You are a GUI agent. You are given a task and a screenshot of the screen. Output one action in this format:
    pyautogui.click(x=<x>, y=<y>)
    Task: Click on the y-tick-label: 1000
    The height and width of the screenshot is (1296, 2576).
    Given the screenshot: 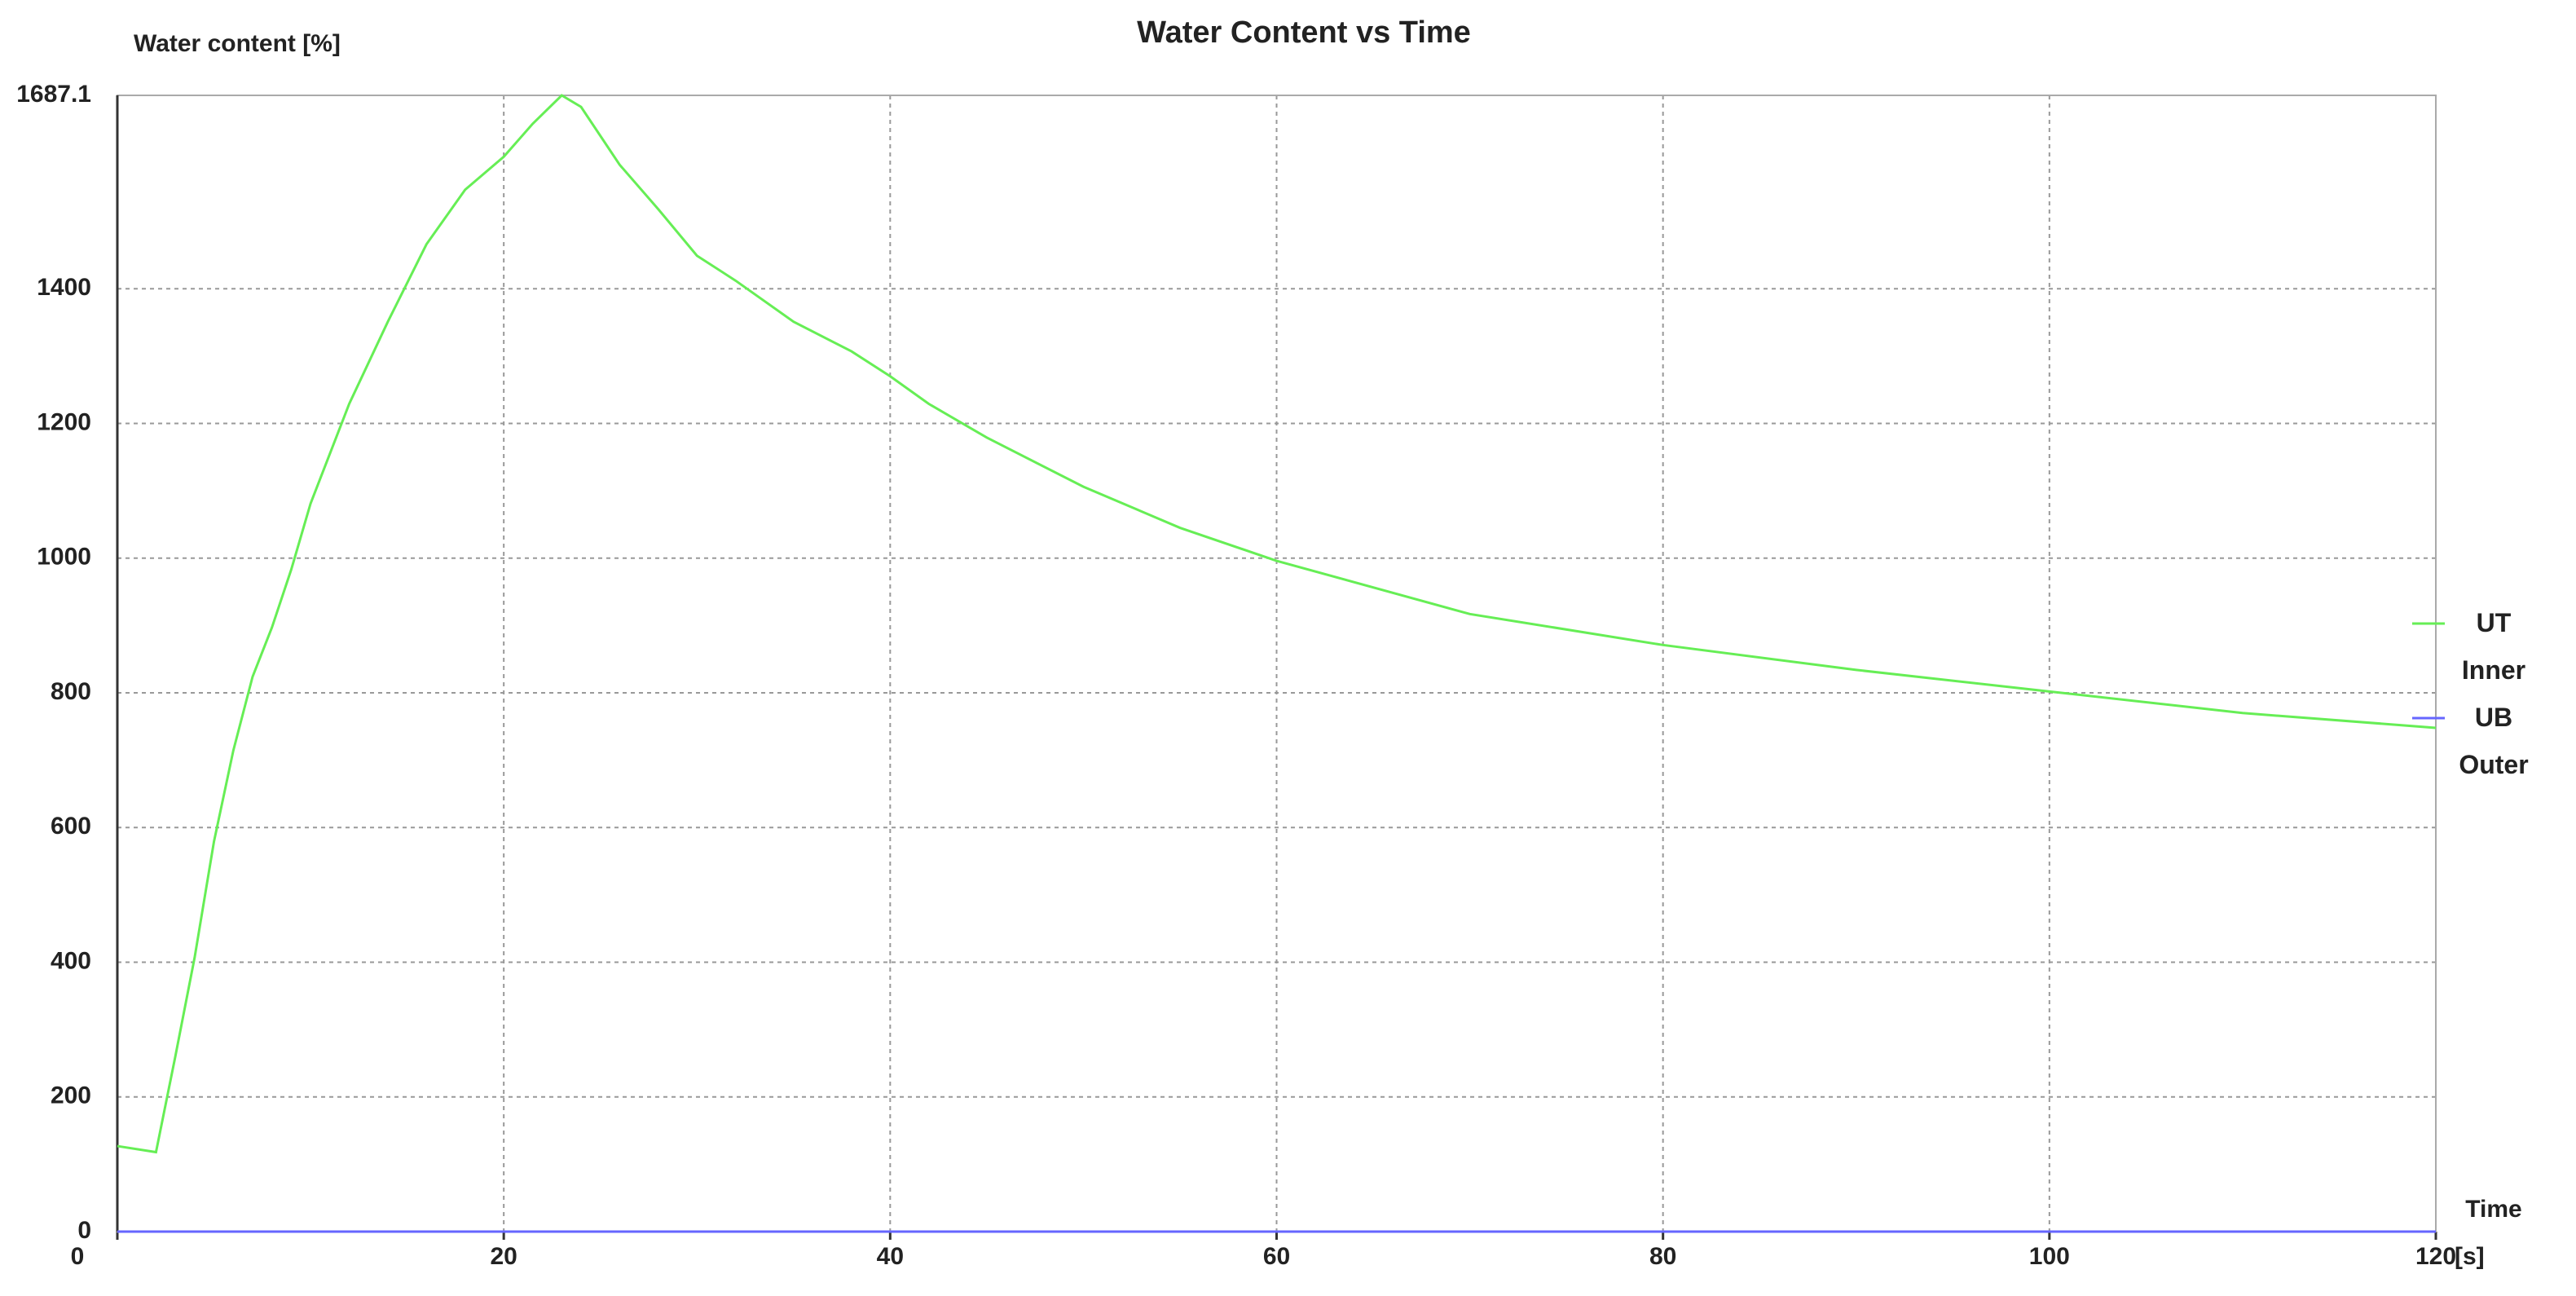 What is the action you would take?
    pyautogui.click(x=64, y=557)
    